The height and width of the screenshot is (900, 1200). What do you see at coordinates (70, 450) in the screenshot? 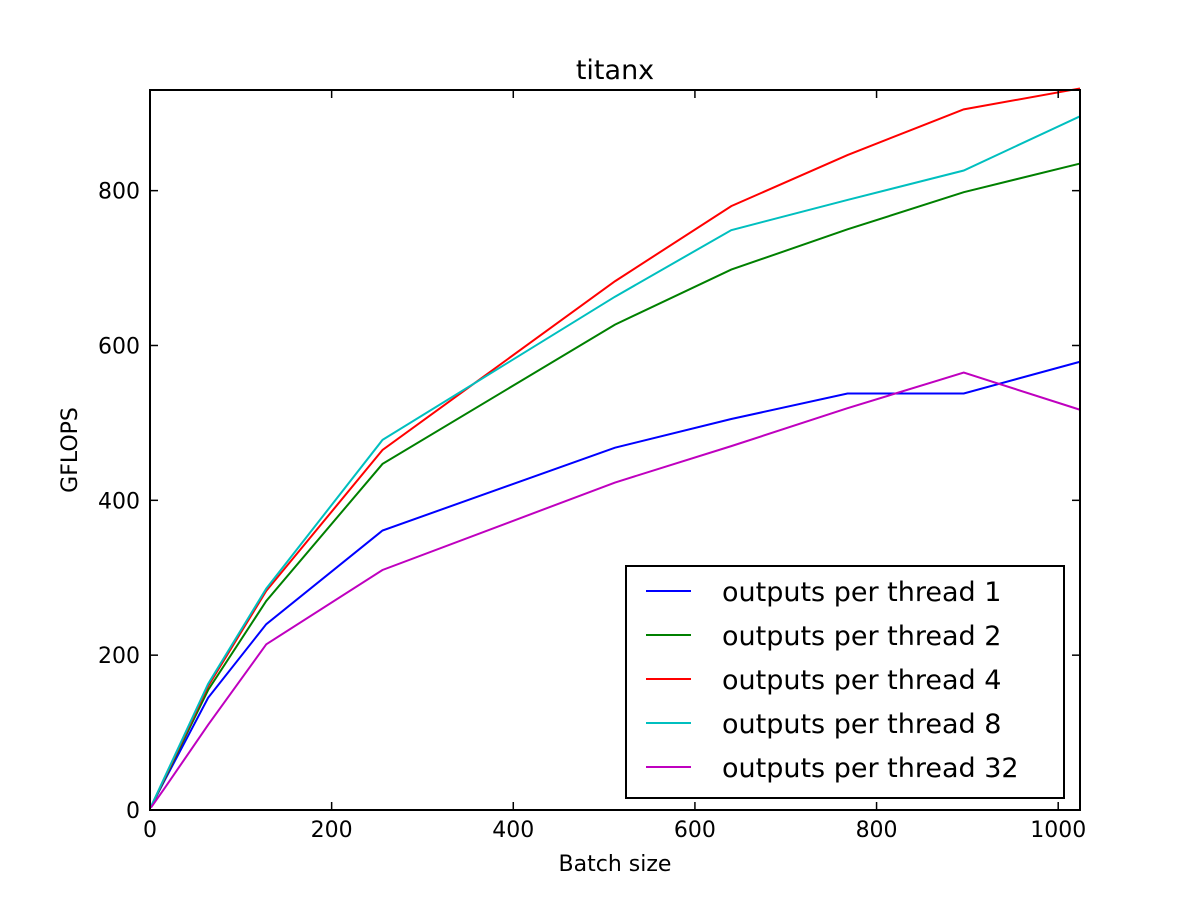
I see `y-axis-label: GFLOPS` at bounding box center [70, 450].